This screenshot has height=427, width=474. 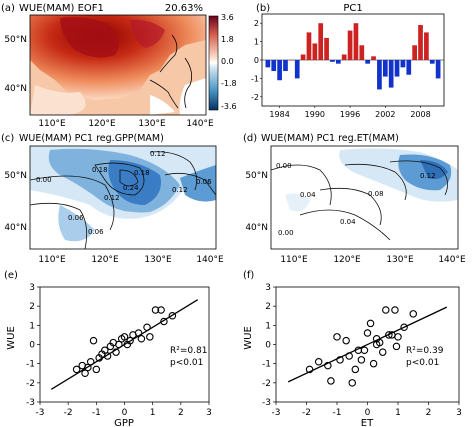 I want to click on y-axis-label-e: WUE, so click(x=11, y=338).